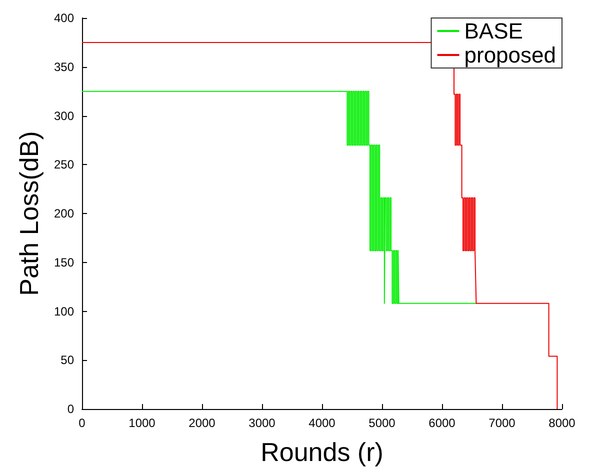  What do you see at coordinates (64, 262) in the screenshot?
I see `y-tick-label: 150` at bounding box center [64, 262].